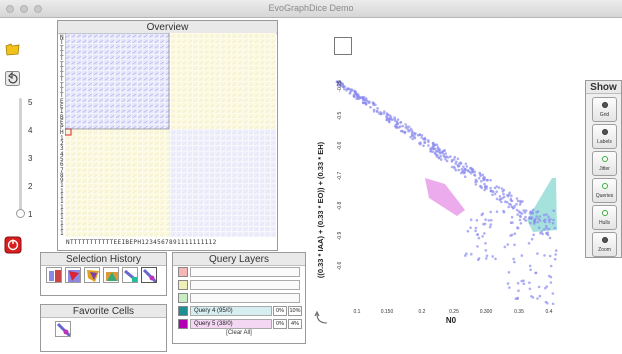 The image size is (622, 354). Describe the element at coordinates (20, 158) in the screenshot. I see `level-slider-track` at that location.